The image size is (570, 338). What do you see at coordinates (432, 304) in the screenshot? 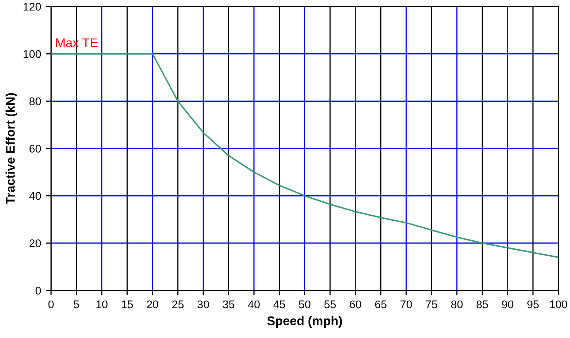
I see `x-tick-label: 75` at bounding box center [432, 304].